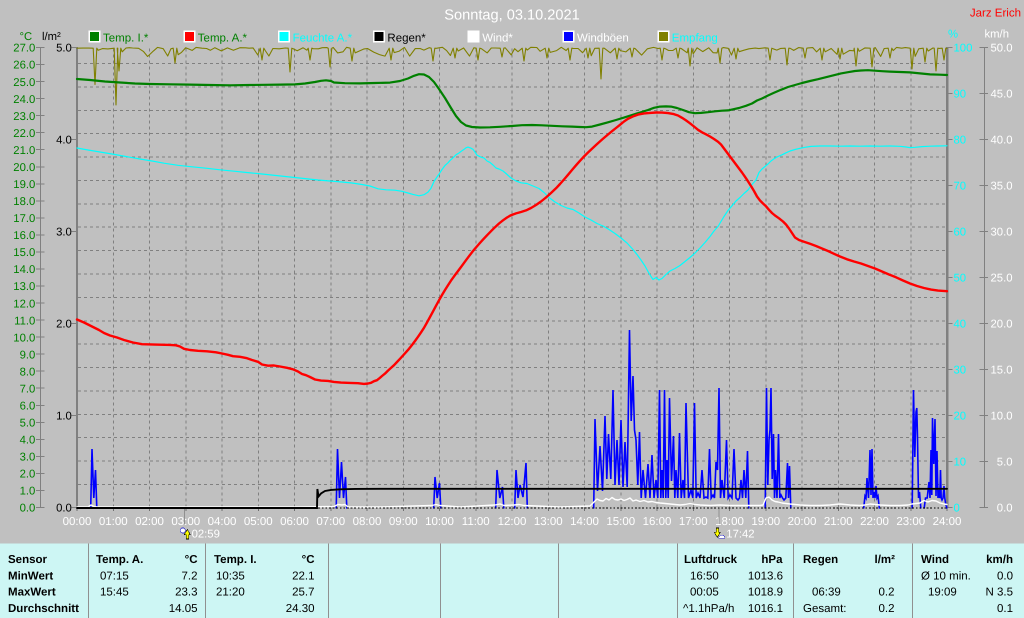  Describe the element at coordinates (740, 535) in the screenshot. I see `svg-text: 17:42` at that location.